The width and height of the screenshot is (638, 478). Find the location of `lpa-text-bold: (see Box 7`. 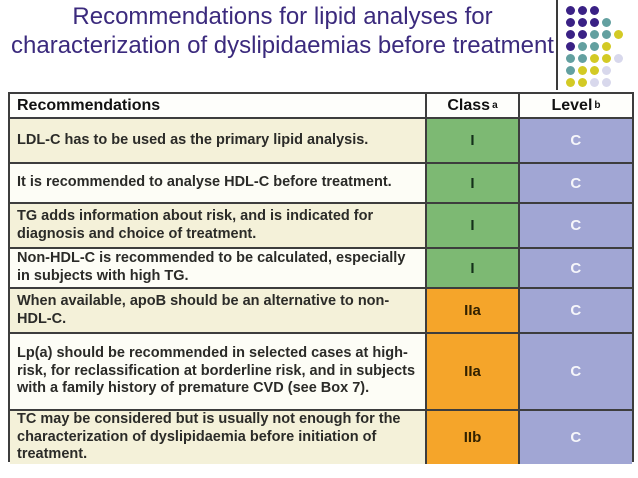

lpa-text-bold: (see Box 7 is located at coordinates (324, 388).